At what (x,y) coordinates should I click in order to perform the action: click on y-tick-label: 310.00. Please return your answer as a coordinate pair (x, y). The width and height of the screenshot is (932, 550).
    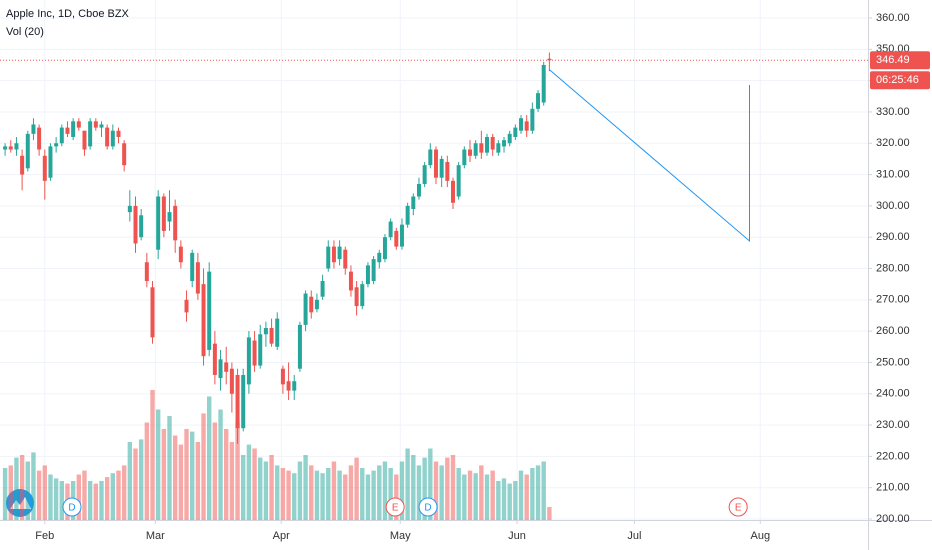
    Looking at the image, I should click on (893, 174).